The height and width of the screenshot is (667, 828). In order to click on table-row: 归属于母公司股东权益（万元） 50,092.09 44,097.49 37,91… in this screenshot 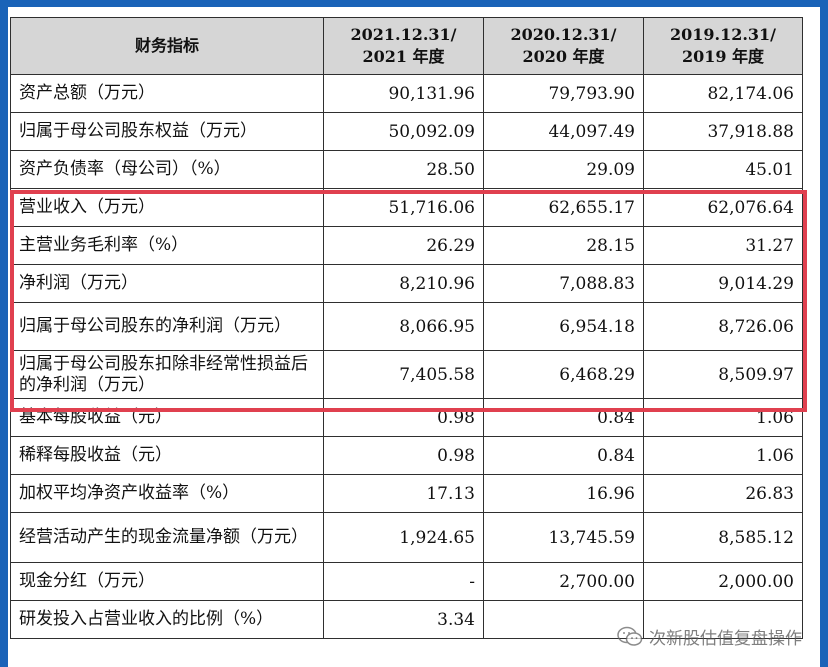, I will do `click(406, 131)`.